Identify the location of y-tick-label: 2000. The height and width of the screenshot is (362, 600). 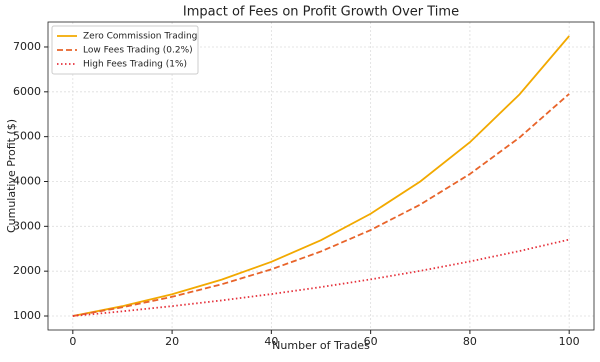
(27, 270).